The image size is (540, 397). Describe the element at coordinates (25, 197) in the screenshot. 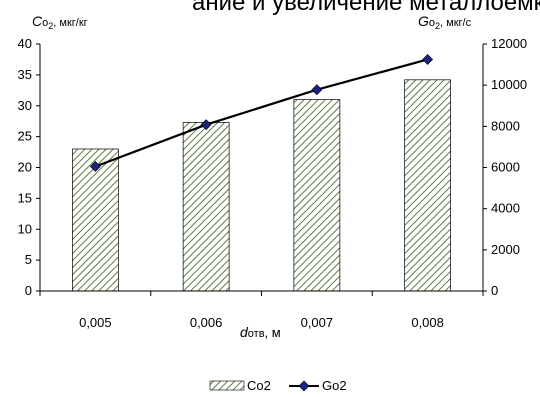

I see `y-left-tick-label-15: 15` at that location.